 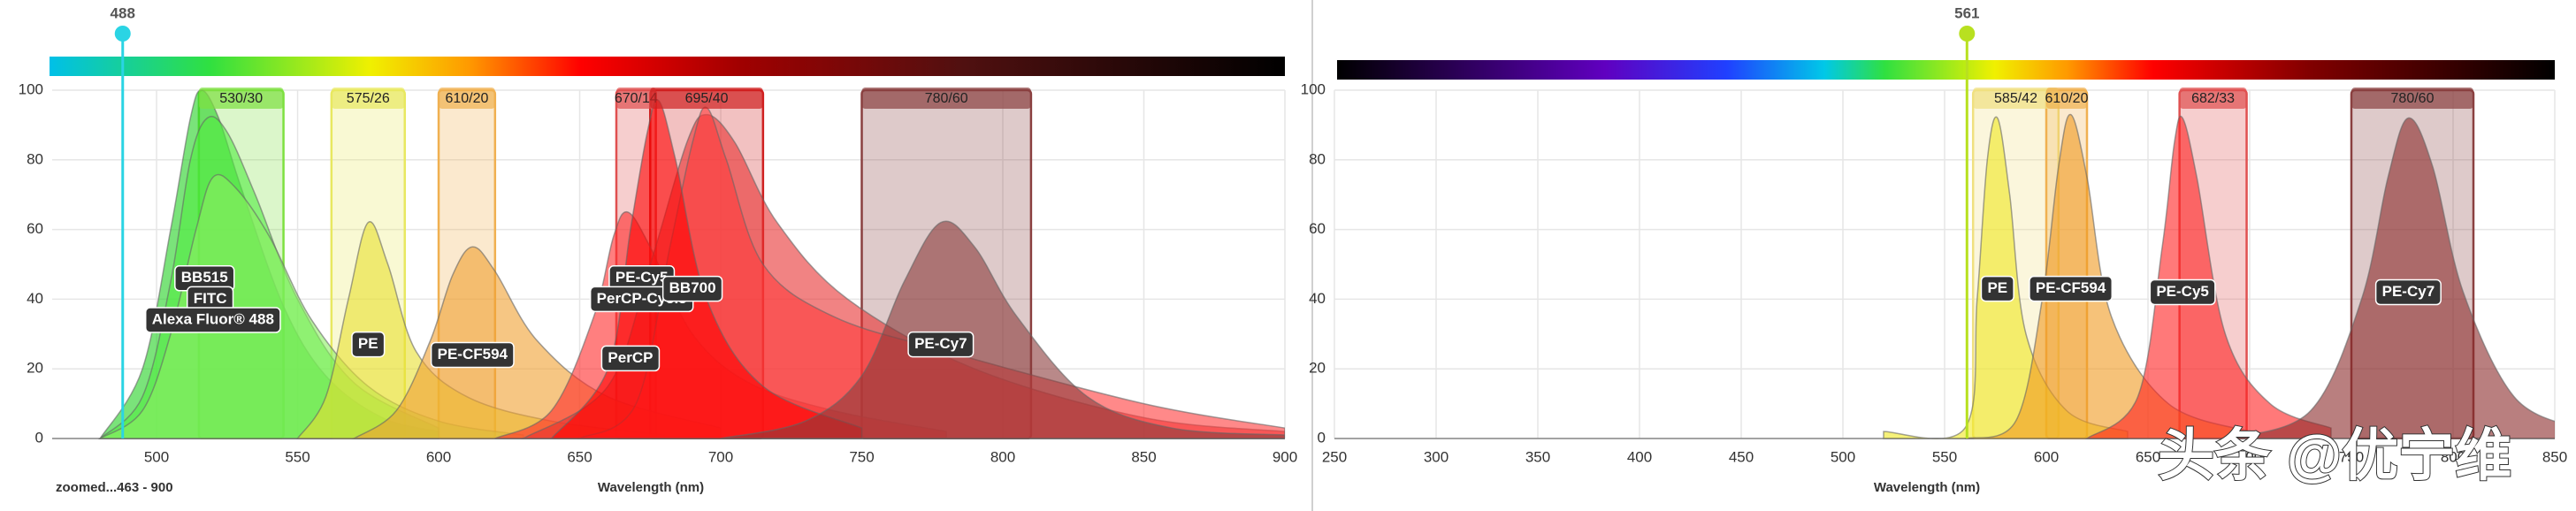 What do you see at coordinates (1285, 457) in the screenshot?
I see `x-tick-label: 900` at bounding box center [1285, 457].